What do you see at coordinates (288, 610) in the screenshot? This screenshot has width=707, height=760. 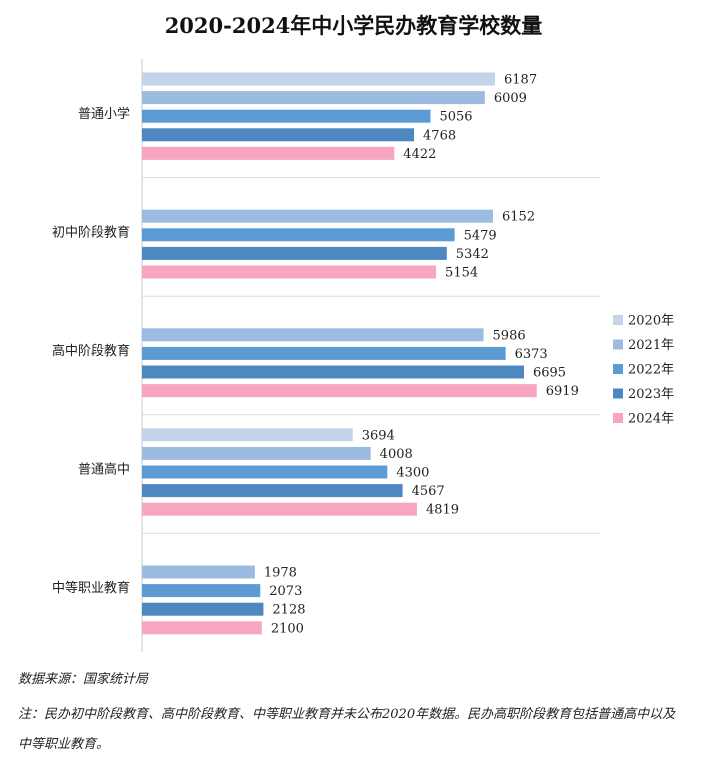 I see `data-label: 2128` at bounding box center [288, 610].